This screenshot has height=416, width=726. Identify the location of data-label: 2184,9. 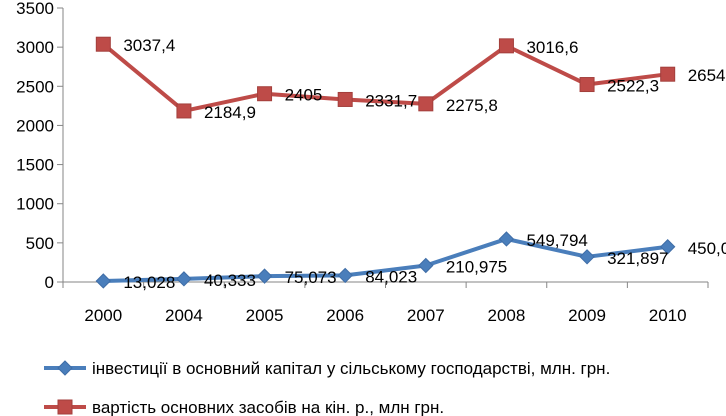
(230, 112).